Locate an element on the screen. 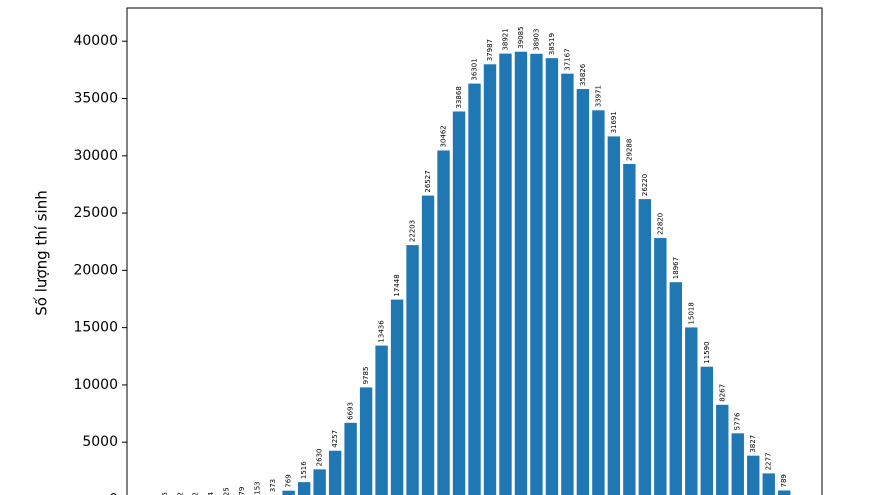 The width and height of the screenshot is (880, 495). value-label: 18967 is located at coordinates (676, 268).